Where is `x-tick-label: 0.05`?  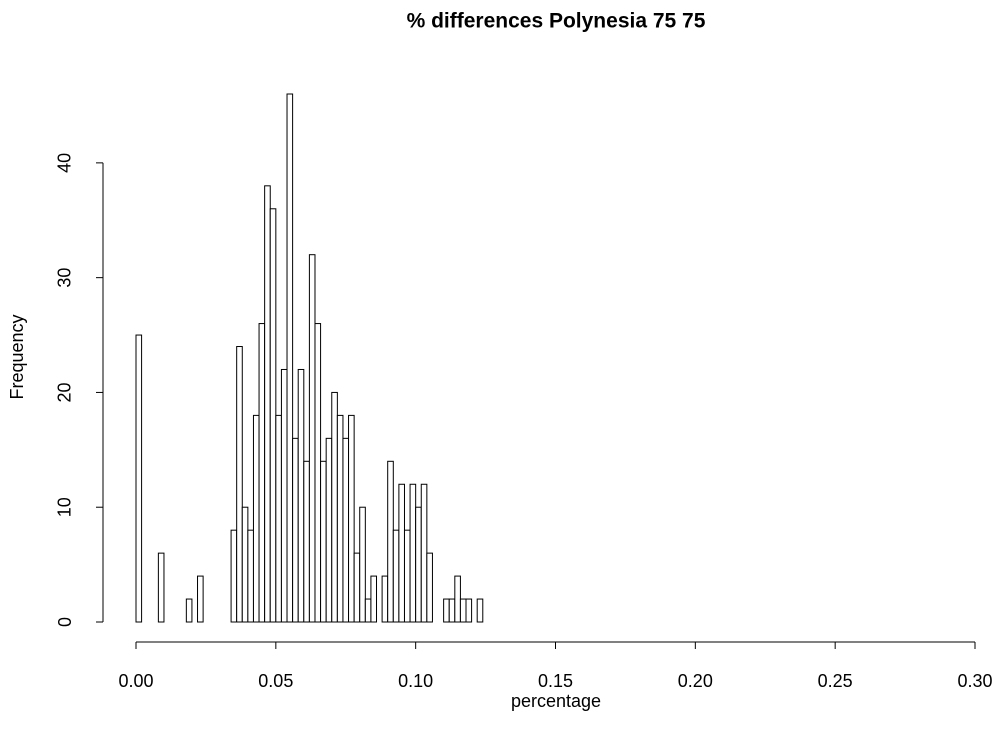
x-tick-label: 0.05 is located at coordinates (275, 681).